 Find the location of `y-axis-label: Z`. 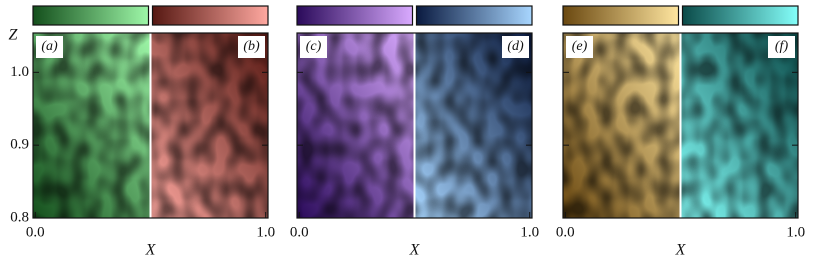

y-axis-label: Z is located at coordinates (14, 35).